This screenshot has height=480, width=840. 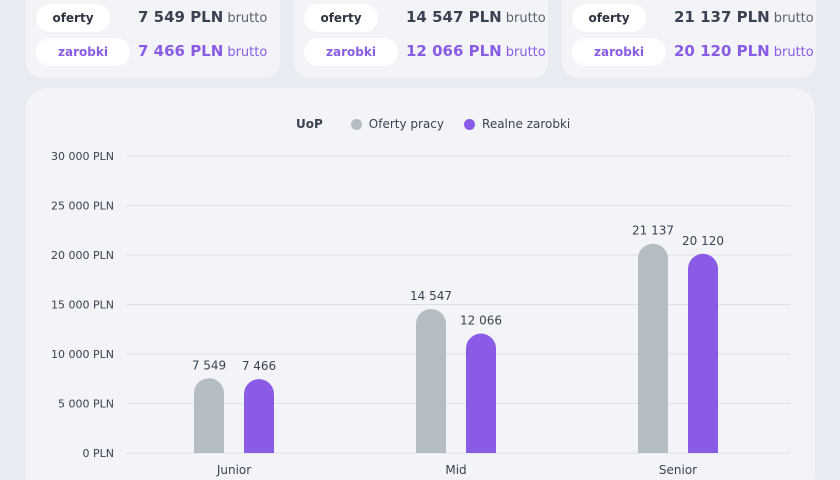 What do you see at coordinates (481, 321) in the screenshot?
I see `data-label: 12 066` at bounding box center [481, 321].